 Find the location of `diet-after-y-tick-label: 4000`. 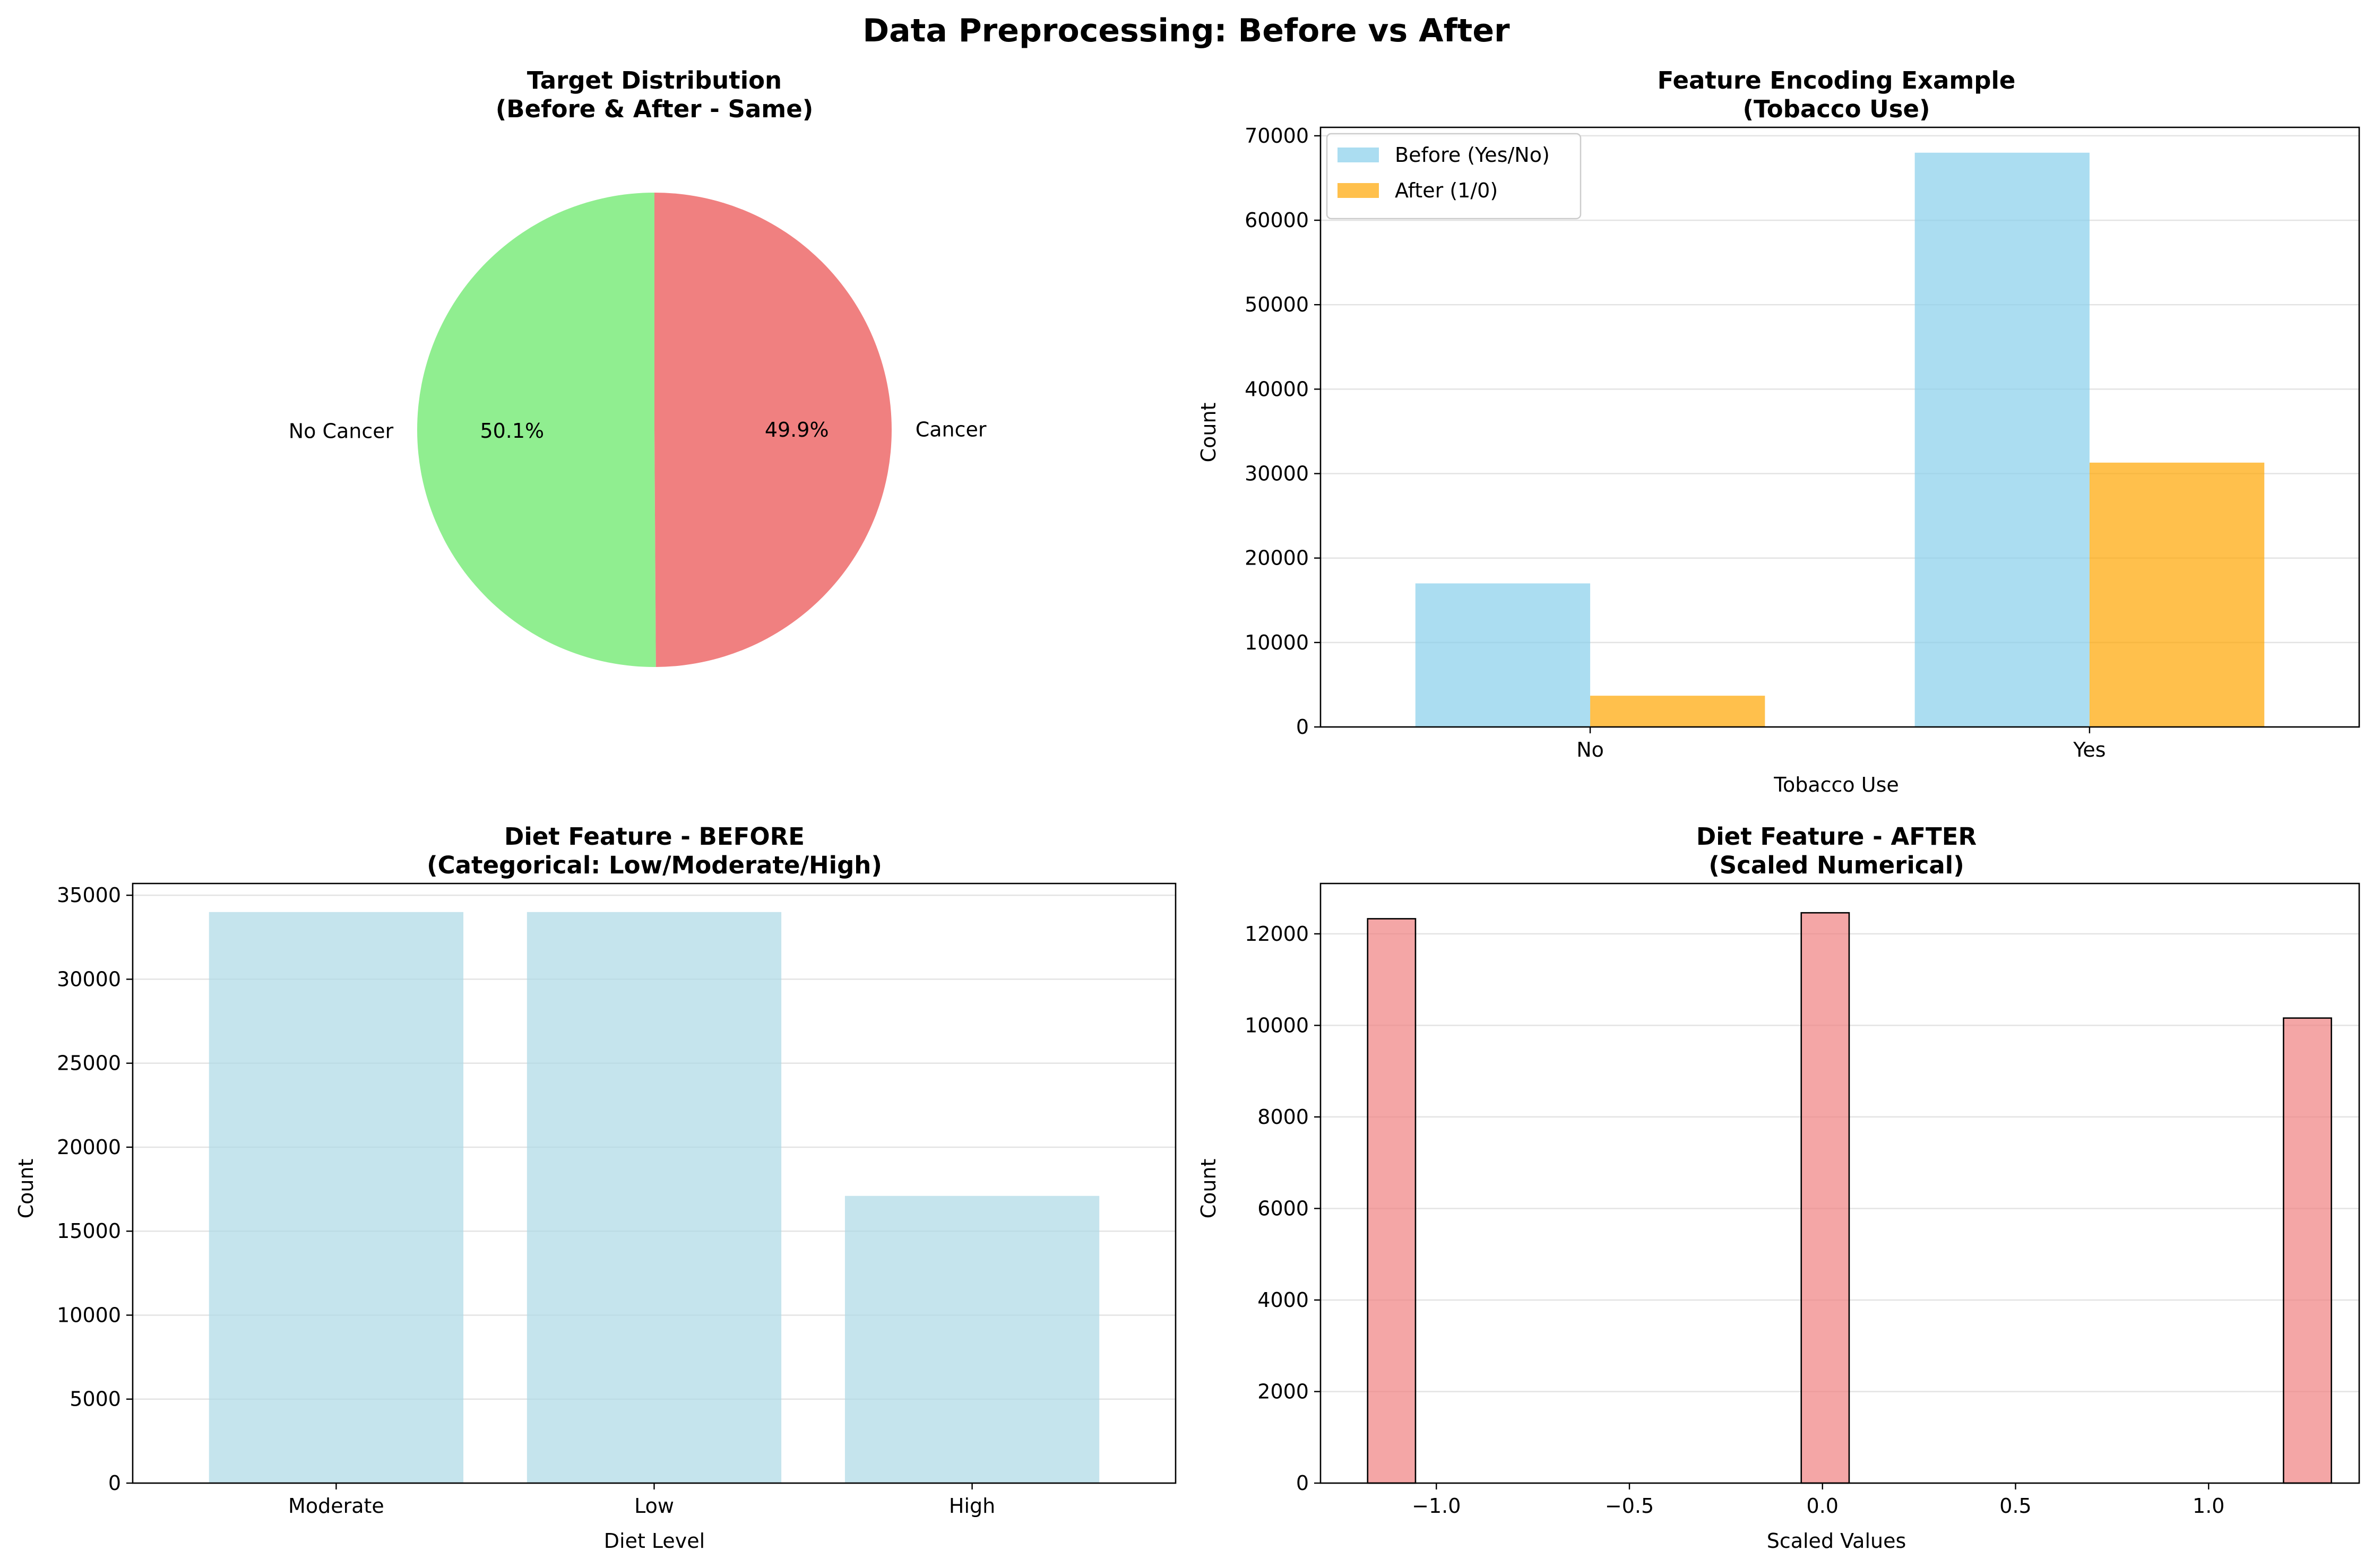

diet-after-y-tick-label: 4000 is located at coordinates (1283, 1300).